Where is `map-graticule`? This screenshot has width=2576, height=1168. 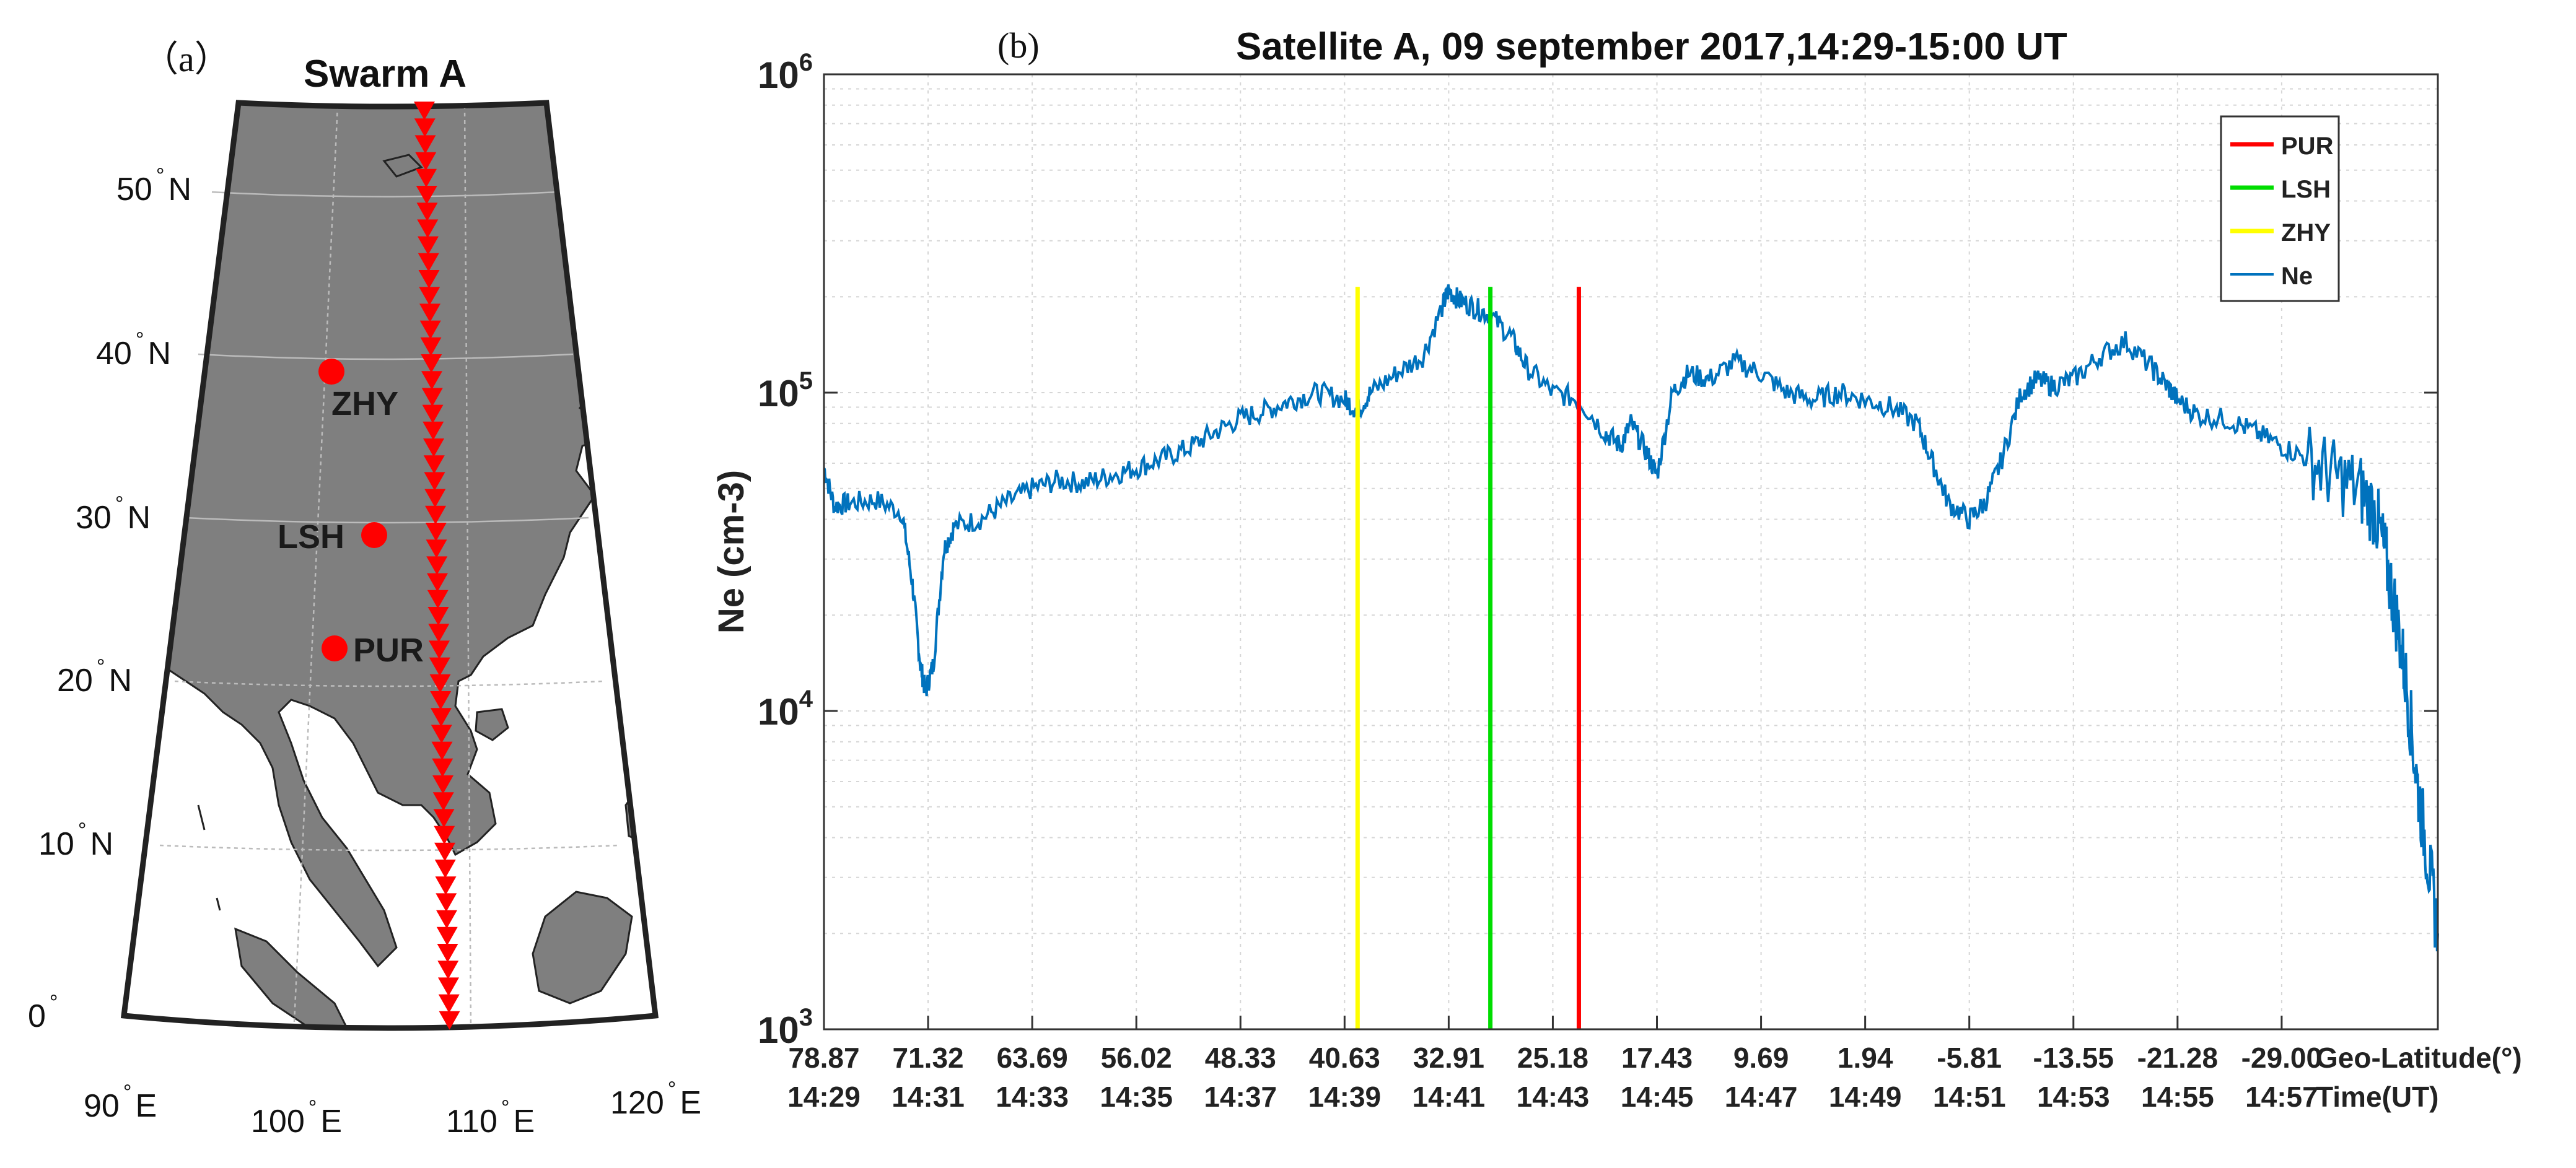 map-graticule is located at coordinates (389, 567).